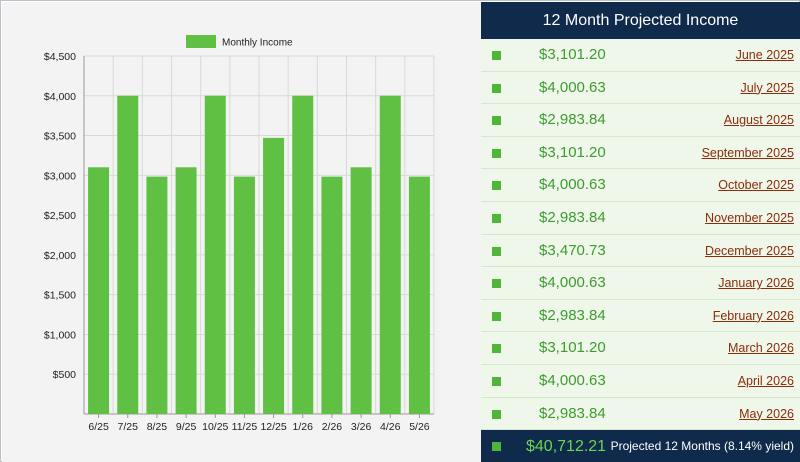  What do you see at coordinates (273, 427) in the screenshot?
I see `x-tick-label: 12/25` at bounding box center [273, 427].